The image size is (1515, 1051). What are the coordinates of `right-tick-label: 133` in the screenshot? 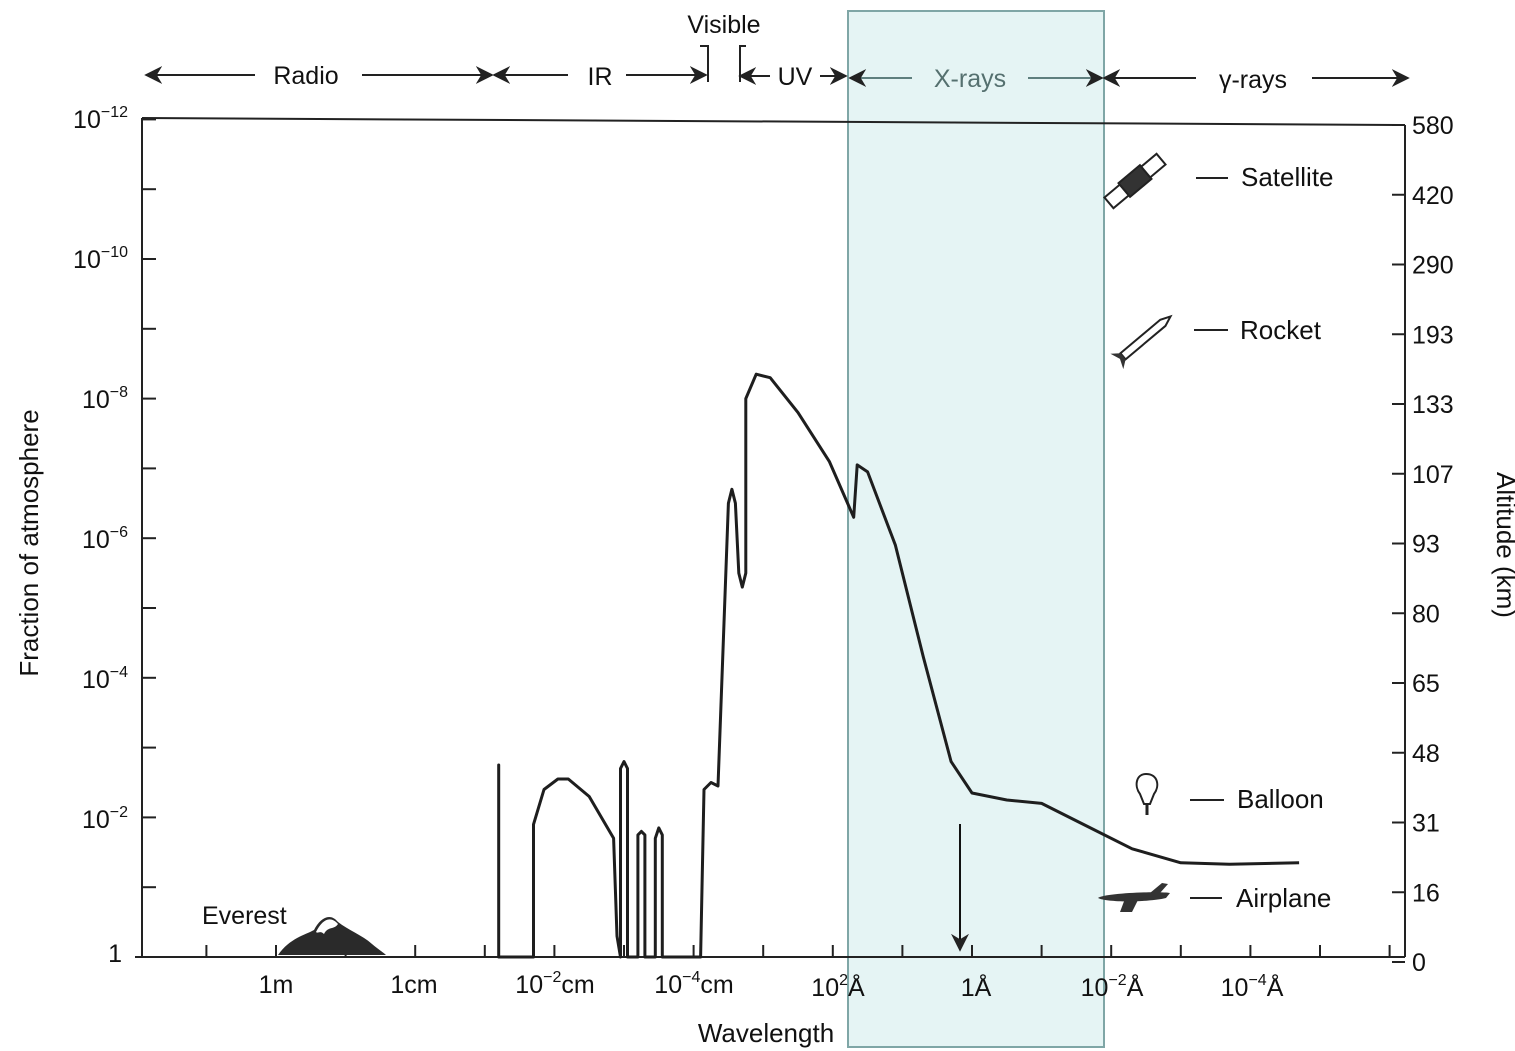 It's located at (1433, 405).